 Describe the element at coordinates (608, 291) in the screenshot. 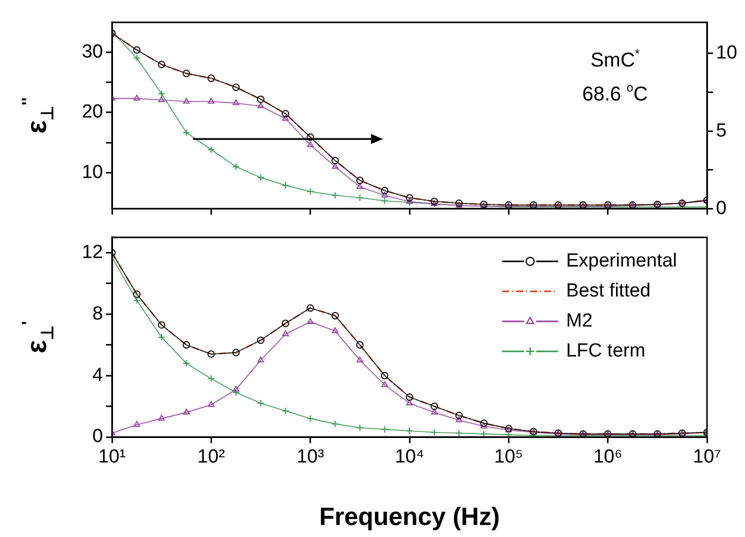

I see `legend-label: Best fitted` at that location.